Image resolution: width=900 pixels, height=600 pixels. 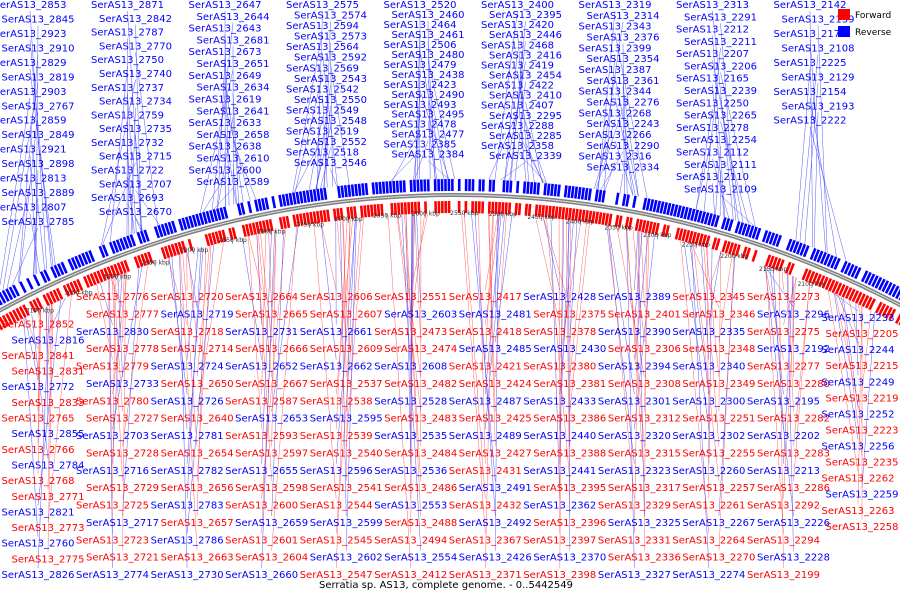 What do you see at coordinates (485, 506) in the screenshot?
I see `gene-label-forward: SerAS13_2432` at bounding box center [485, 506].